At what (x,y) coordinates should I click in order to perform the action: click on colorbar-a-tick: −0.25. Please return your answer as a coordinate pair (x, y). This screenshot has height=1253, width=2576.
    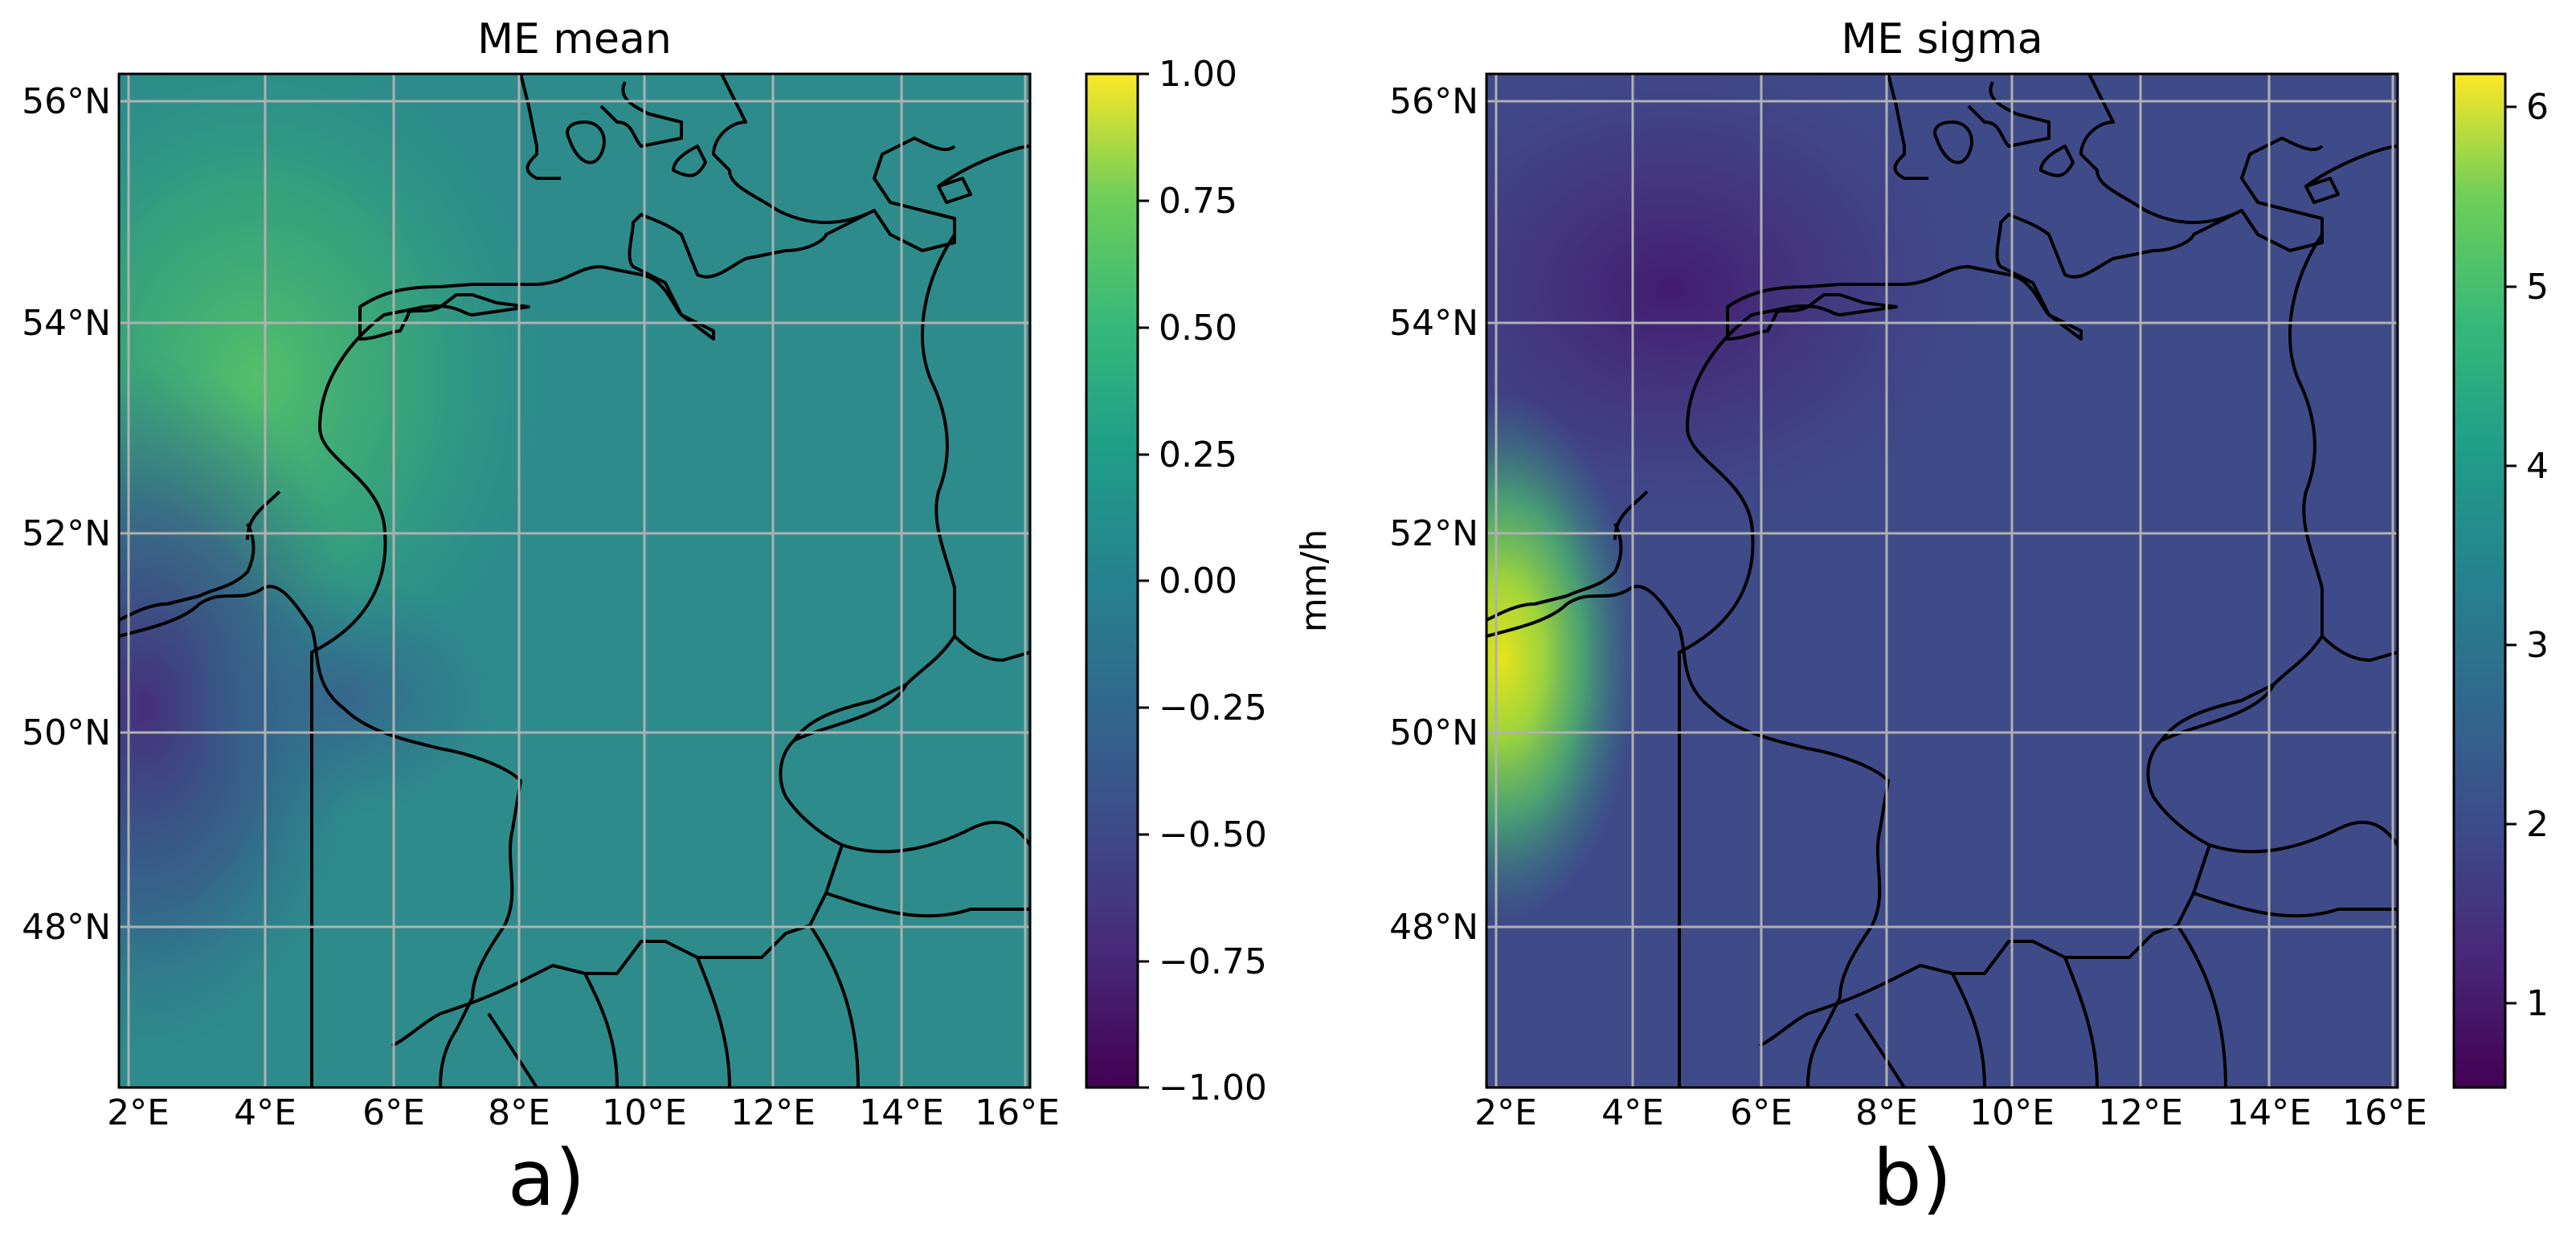
    Looking at the image, I should click on (1213, 708).